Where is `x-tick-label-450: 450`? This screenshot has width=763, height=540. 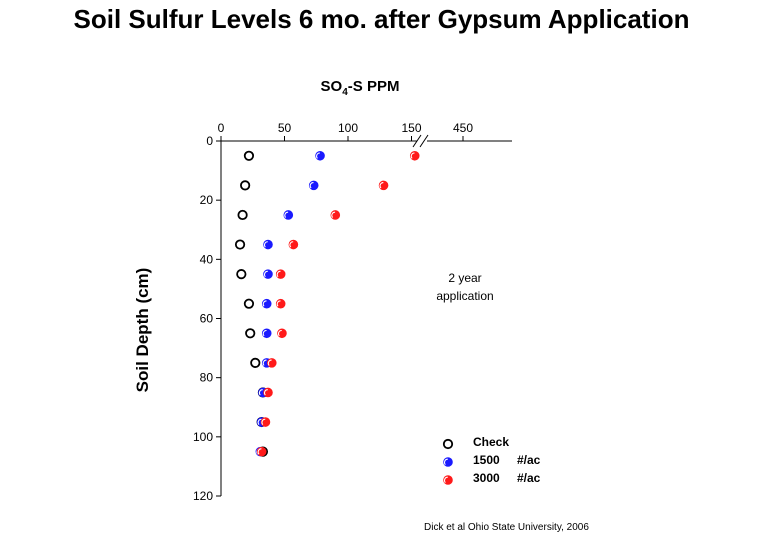 x-tick-label-450: 450 is located at coordinates (463, 128).